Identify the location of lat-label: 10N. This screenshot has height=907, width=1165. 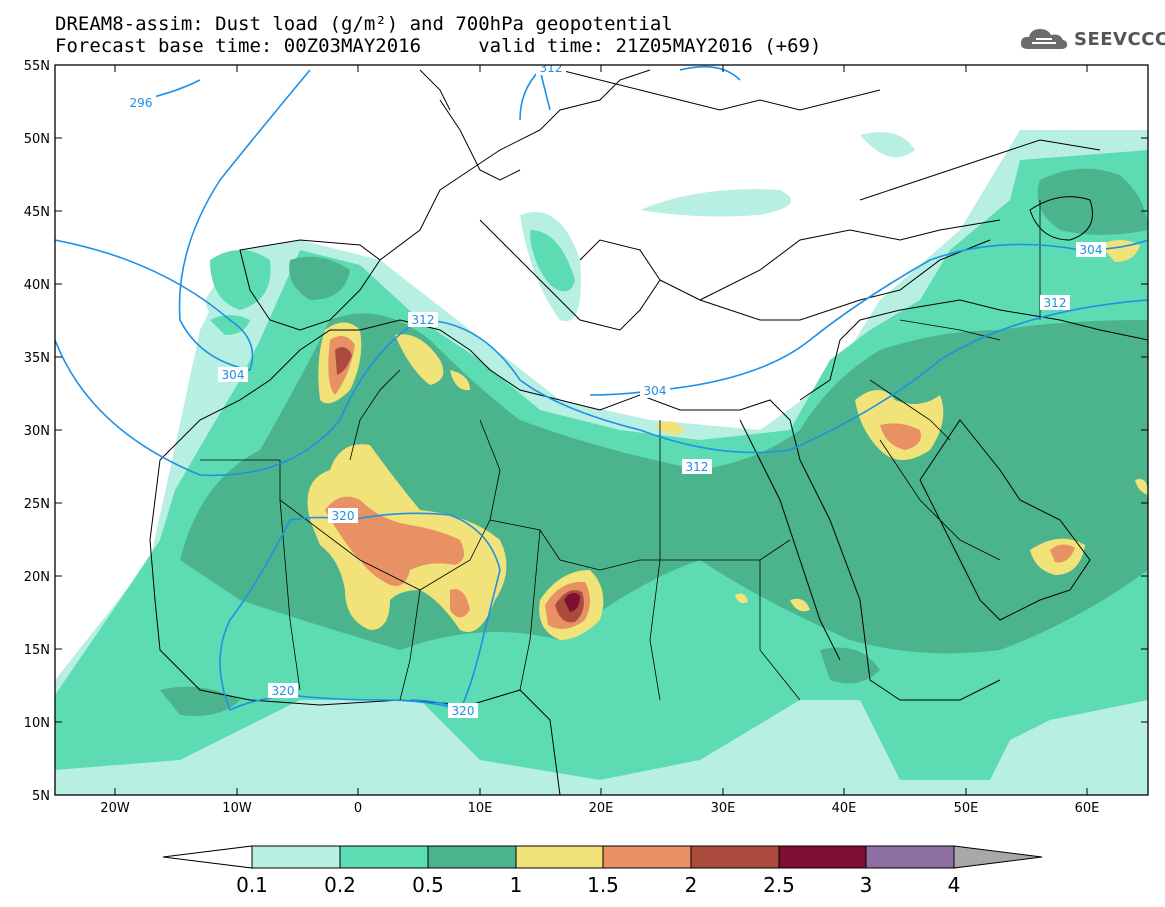
(37, 723).